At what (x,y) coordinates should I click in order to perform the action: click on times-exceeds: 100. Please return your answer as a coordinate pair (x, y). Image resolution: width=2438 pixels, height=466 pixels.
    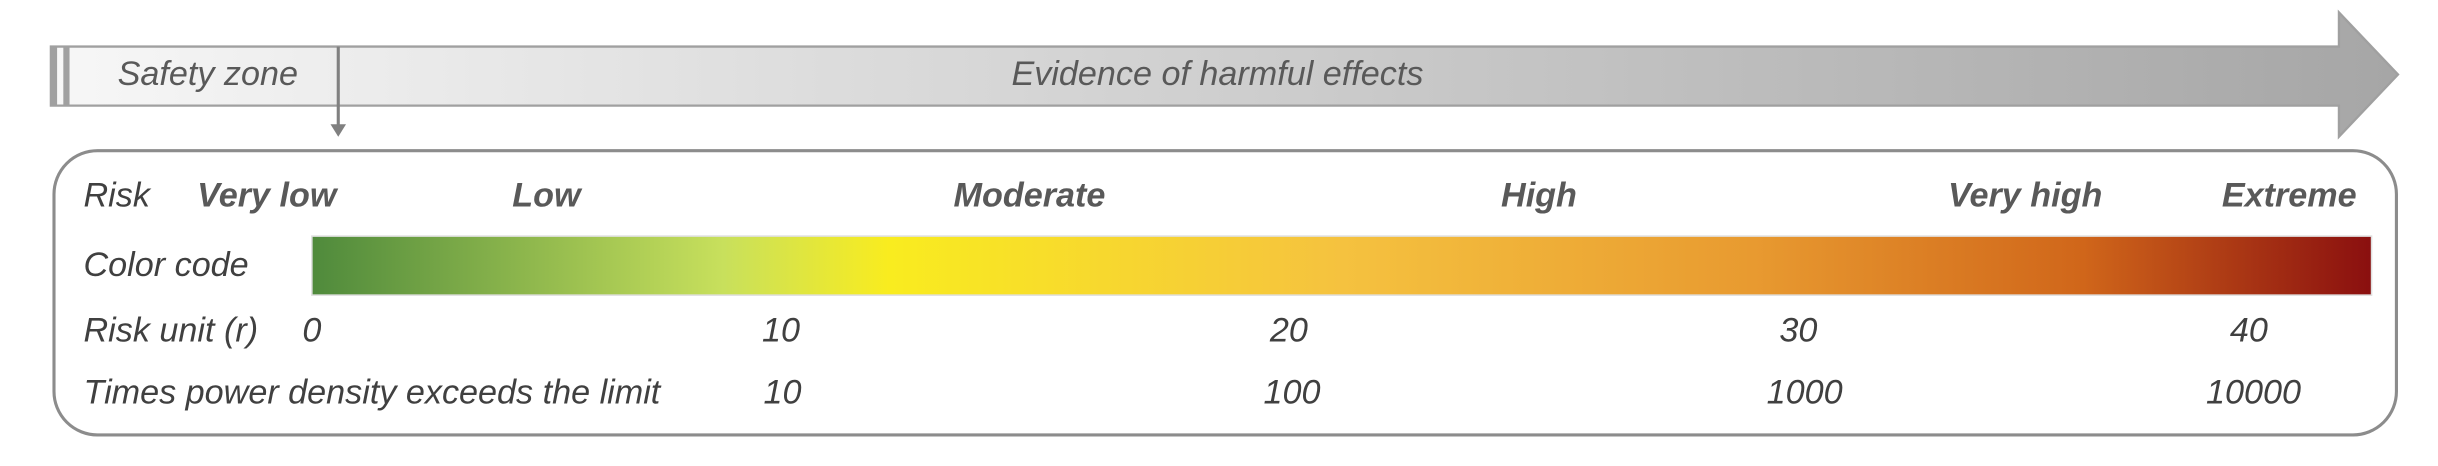
    Looking at the image, I should click on (1292, 393).